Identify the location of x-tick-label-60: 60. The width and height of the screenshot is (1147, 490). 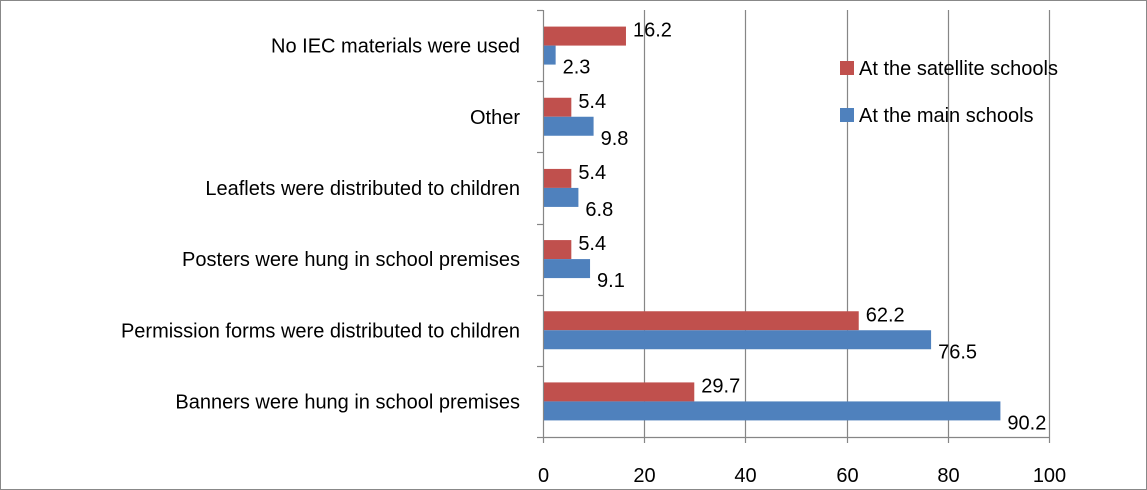
(847, 476).